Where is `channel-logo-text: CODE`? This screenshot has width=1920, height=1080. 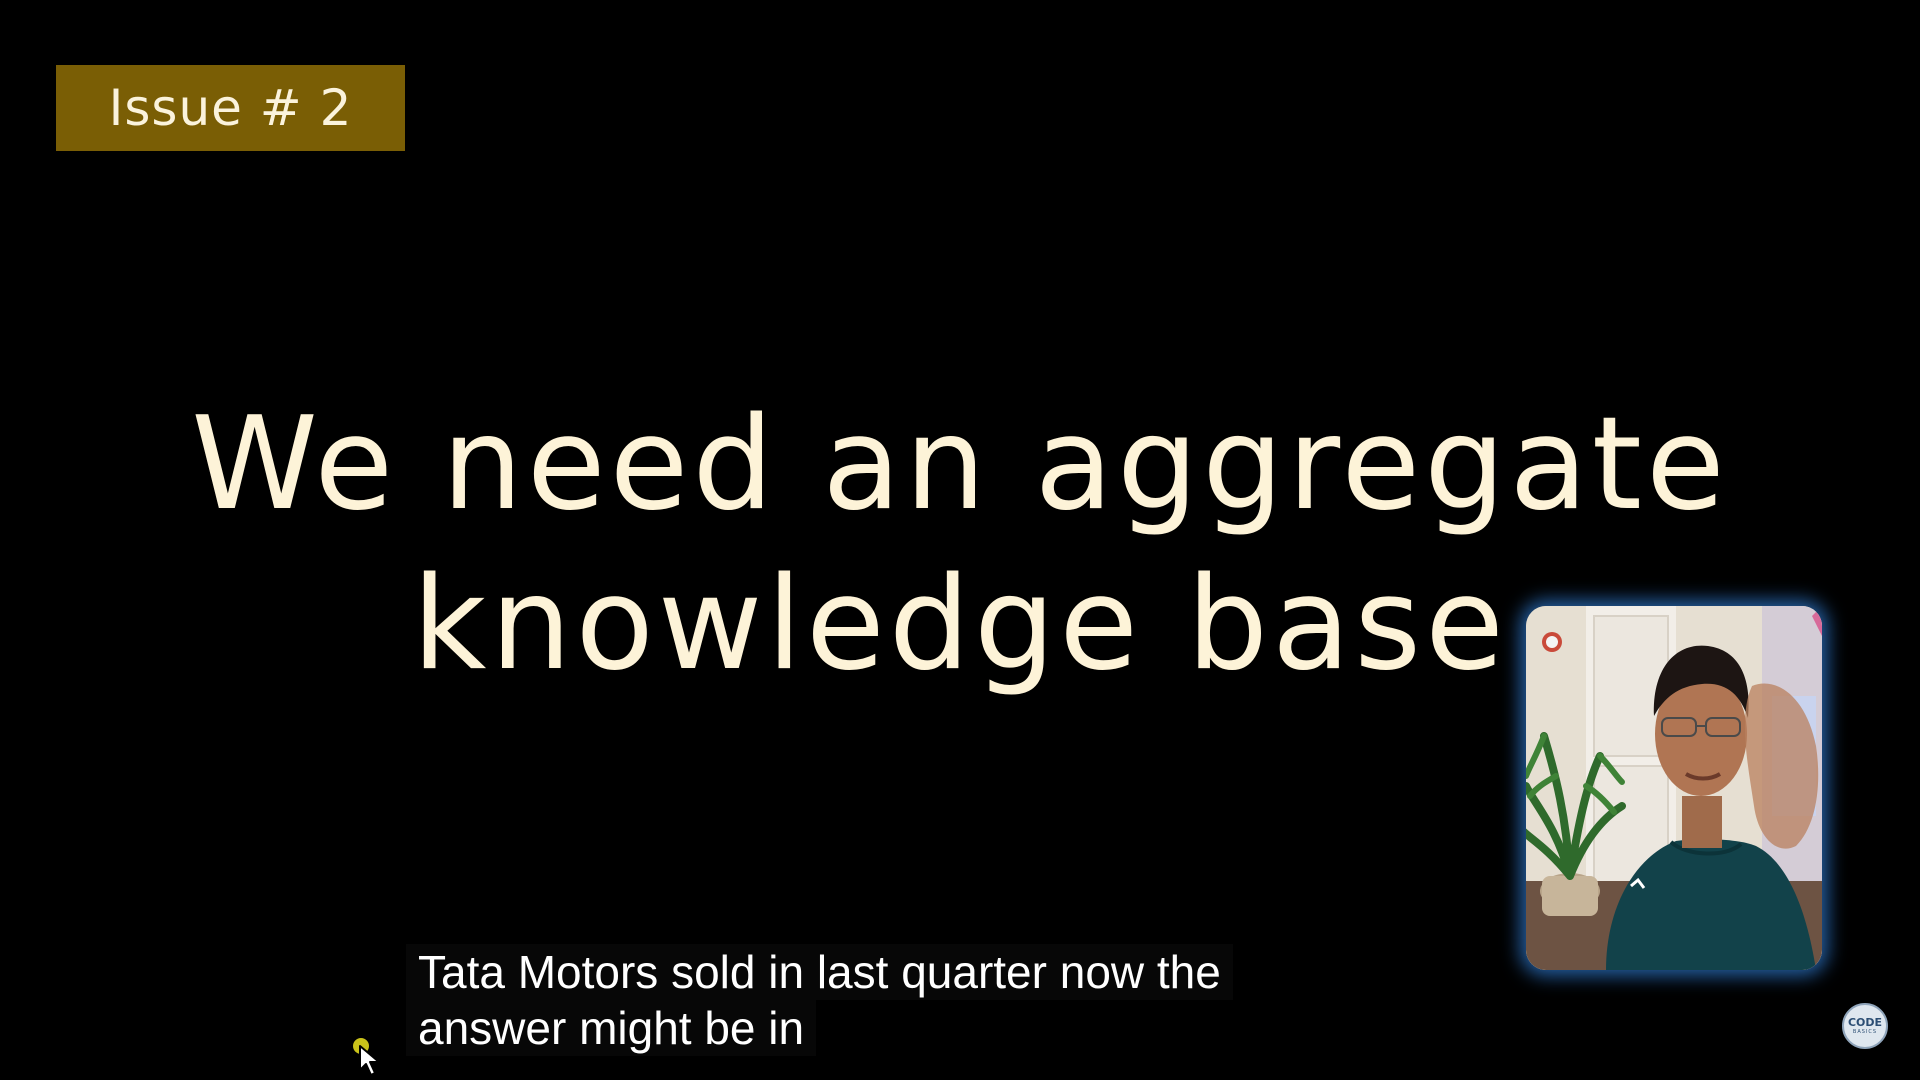
channel-logo-text: CODE is located at coordinates (1865, 1022).